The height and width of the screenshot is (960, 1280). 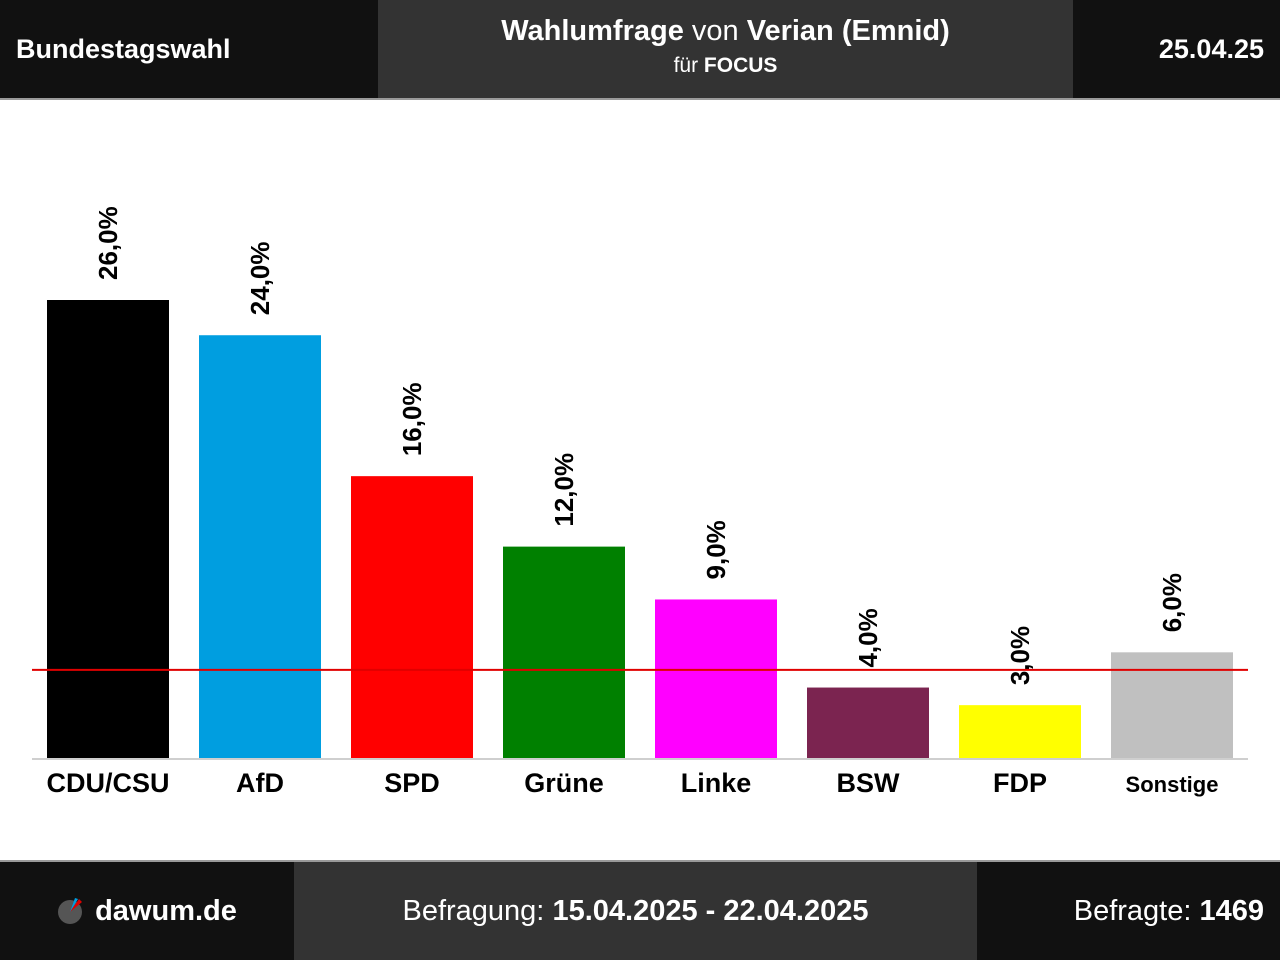 What do you see at coordinates (1176, 49) in the screenshot?
I see `publish-date: 25.04.25` at bounding box center [1176, 49].